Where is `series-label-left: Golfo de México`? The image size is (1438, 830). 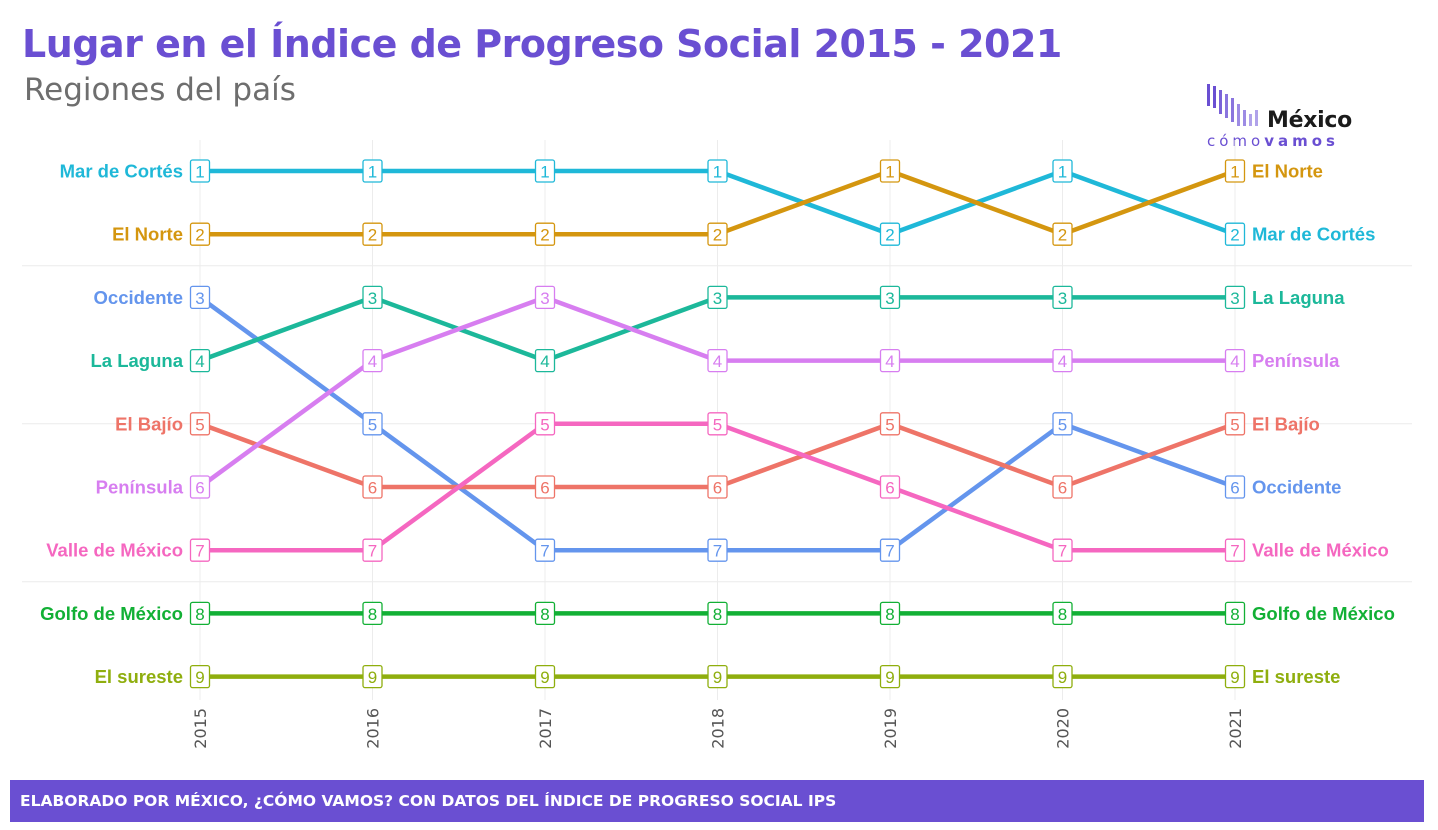 series-label-left: Golfo de México is located at coordinates (111, 613).